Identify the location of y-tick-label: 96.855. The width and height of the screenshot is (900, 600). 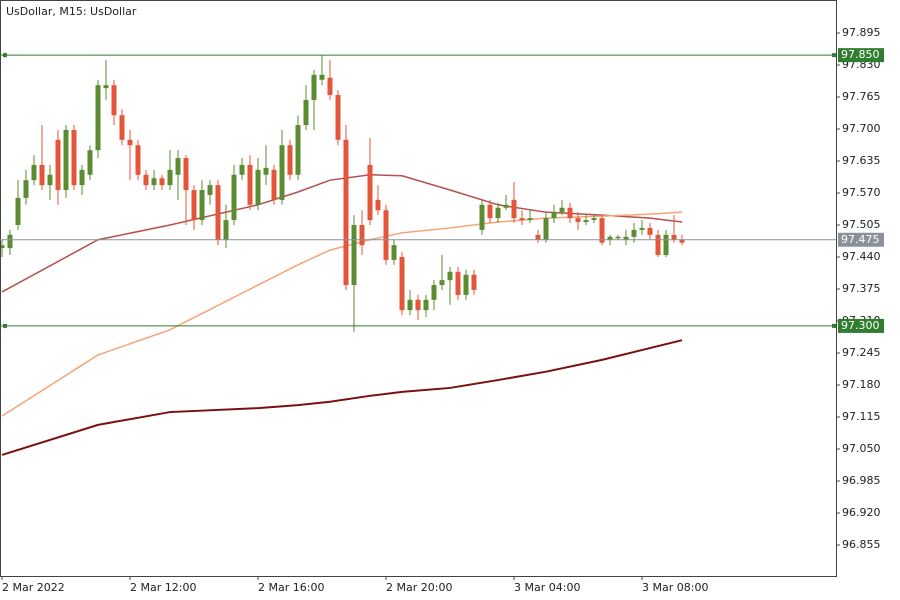
(861, 544).